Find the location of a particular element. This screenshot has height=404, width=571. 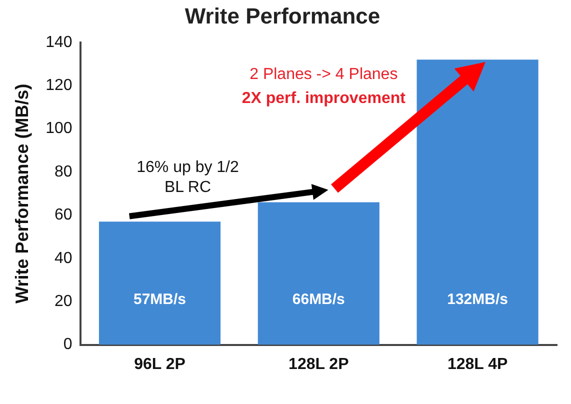

x-tick-label: 96L 2P is located at coordinates (160, 364).